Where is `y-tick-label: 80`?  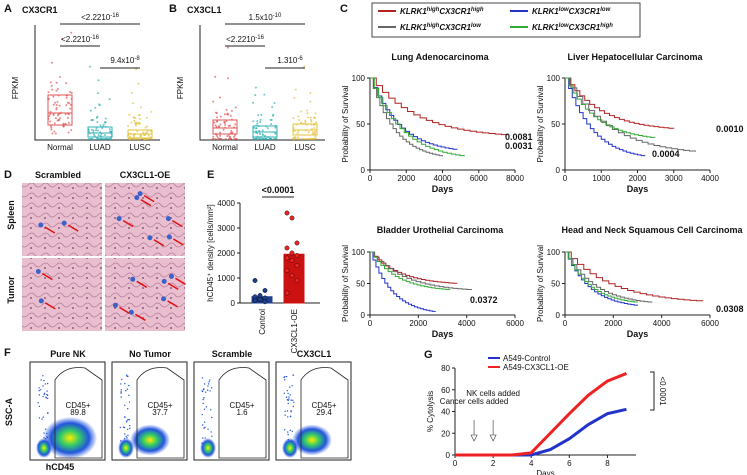
y-tick-label: 80 is located at coordinates (445, 368).